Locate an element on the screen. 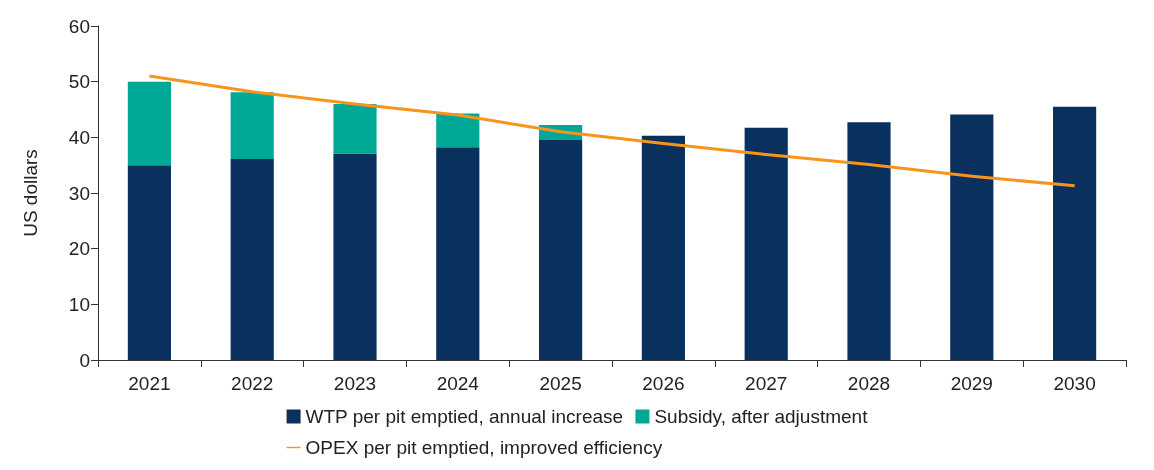 Image resolution: width=1154 pixels, height=470 pixels. legend-label: OPEX per pit emptied, improved efficiency is located at coordinates (484, 447).